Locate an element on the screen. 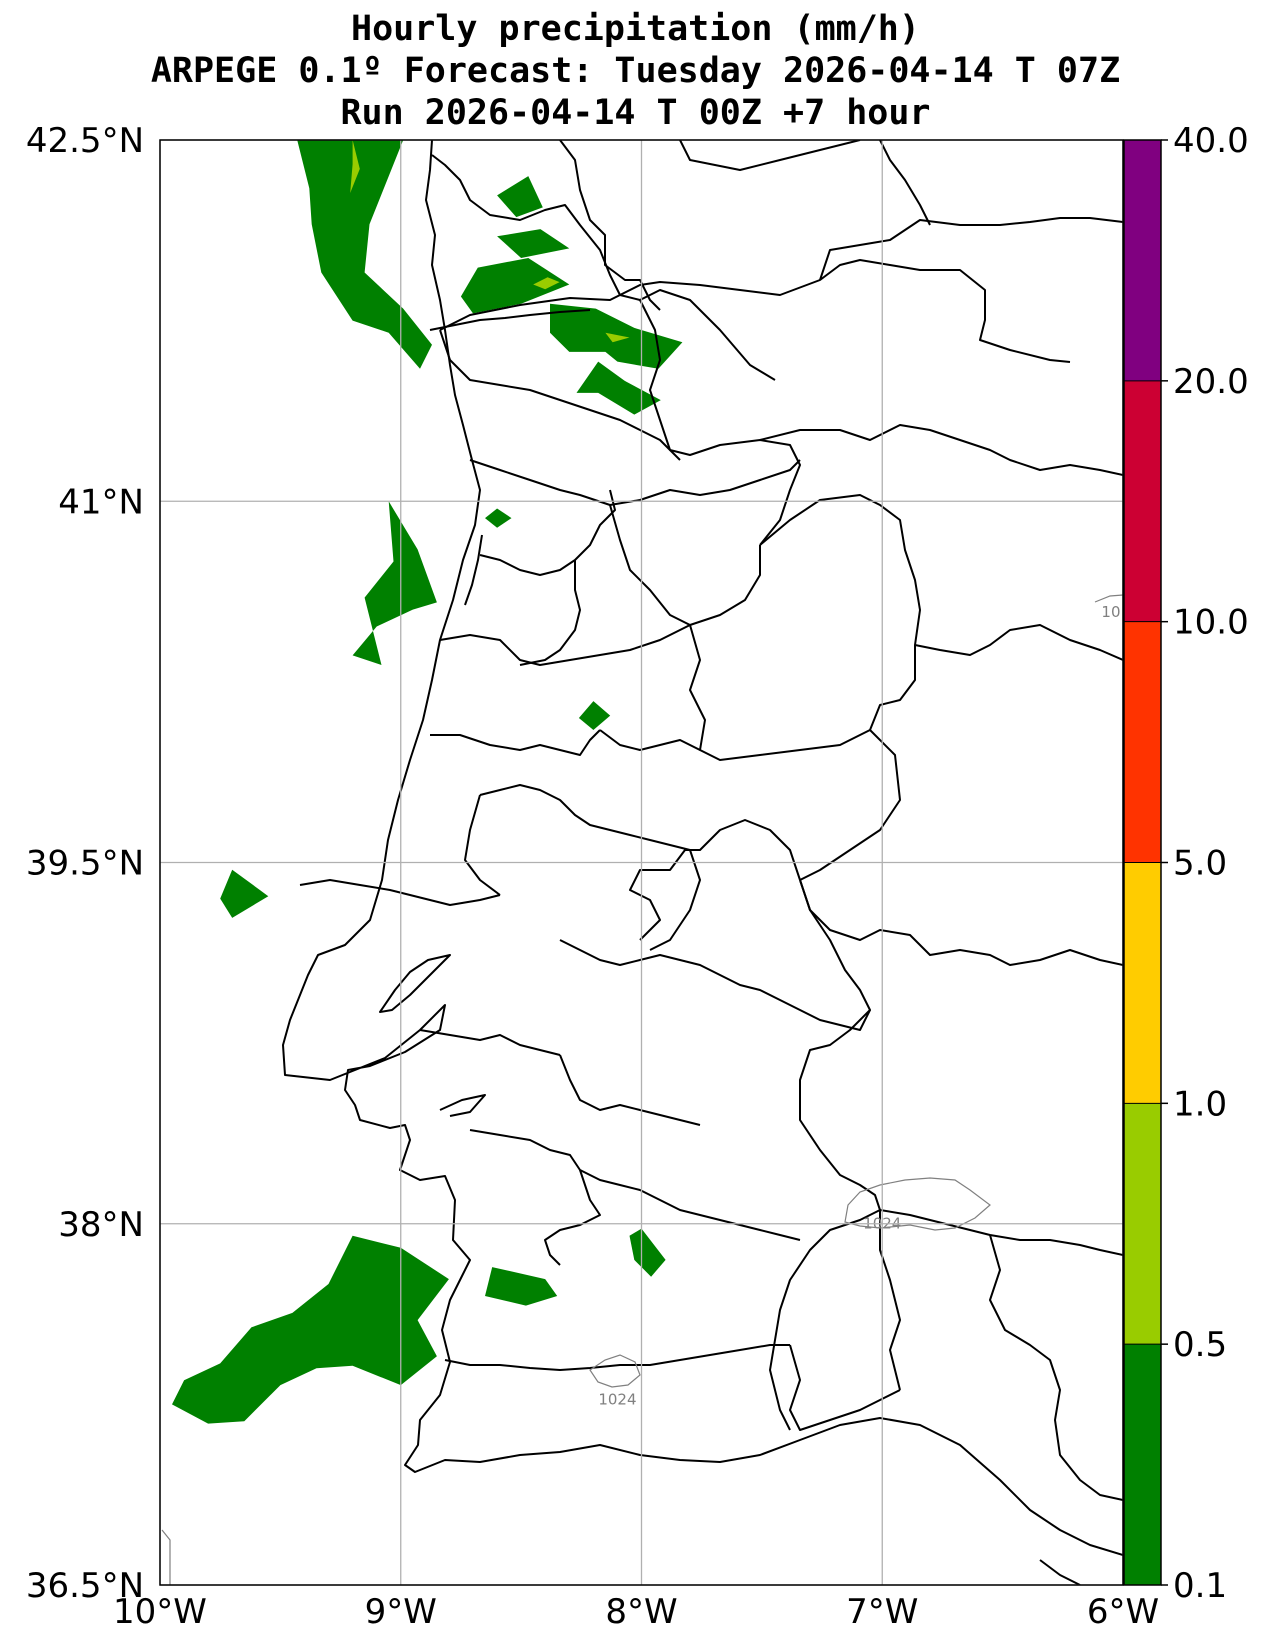  border-south-central is located at coordinates (961, 922).